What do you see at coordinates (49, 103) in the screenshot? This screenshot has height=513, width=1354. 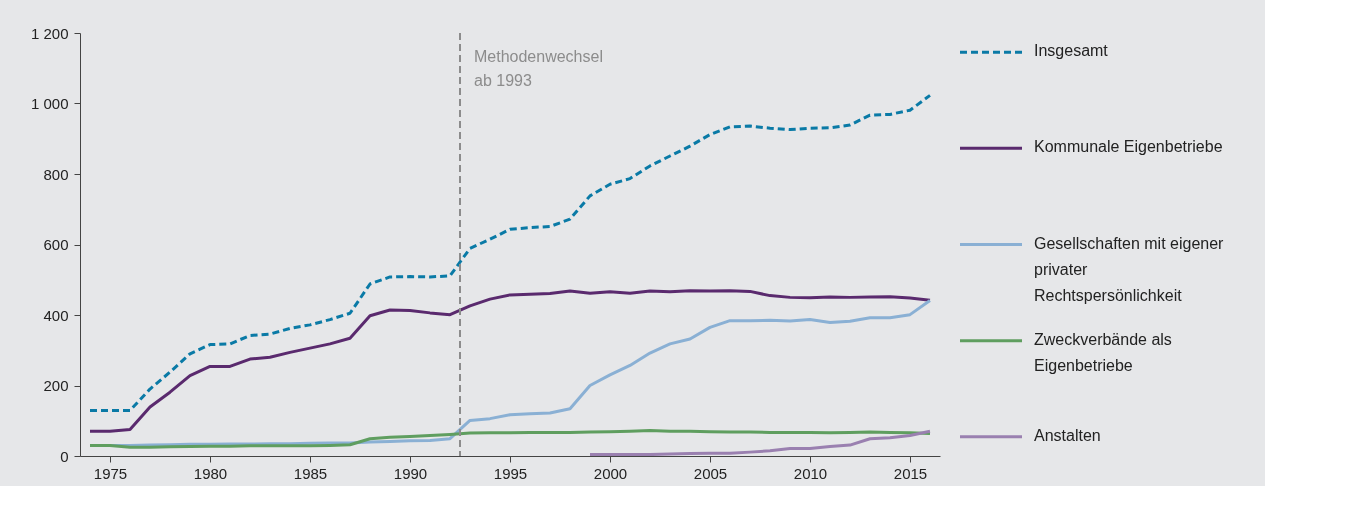 I see `y-tick-label: 1 000` at bounding box center [49, 103].